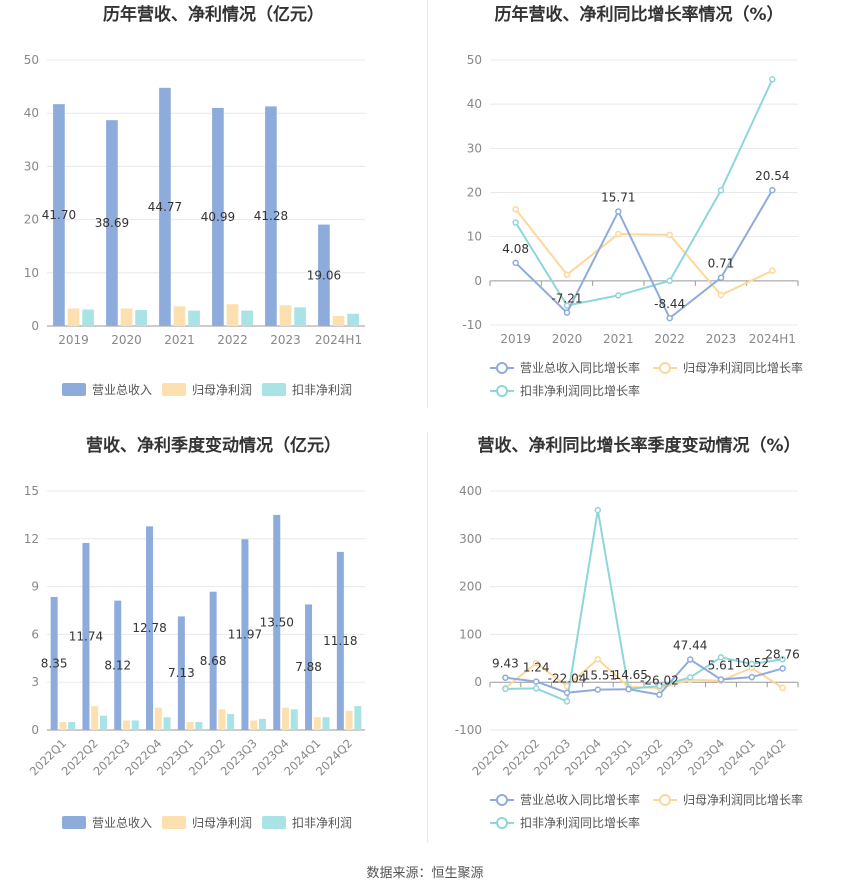  I want to click on line-revenue, so click(644, 677).